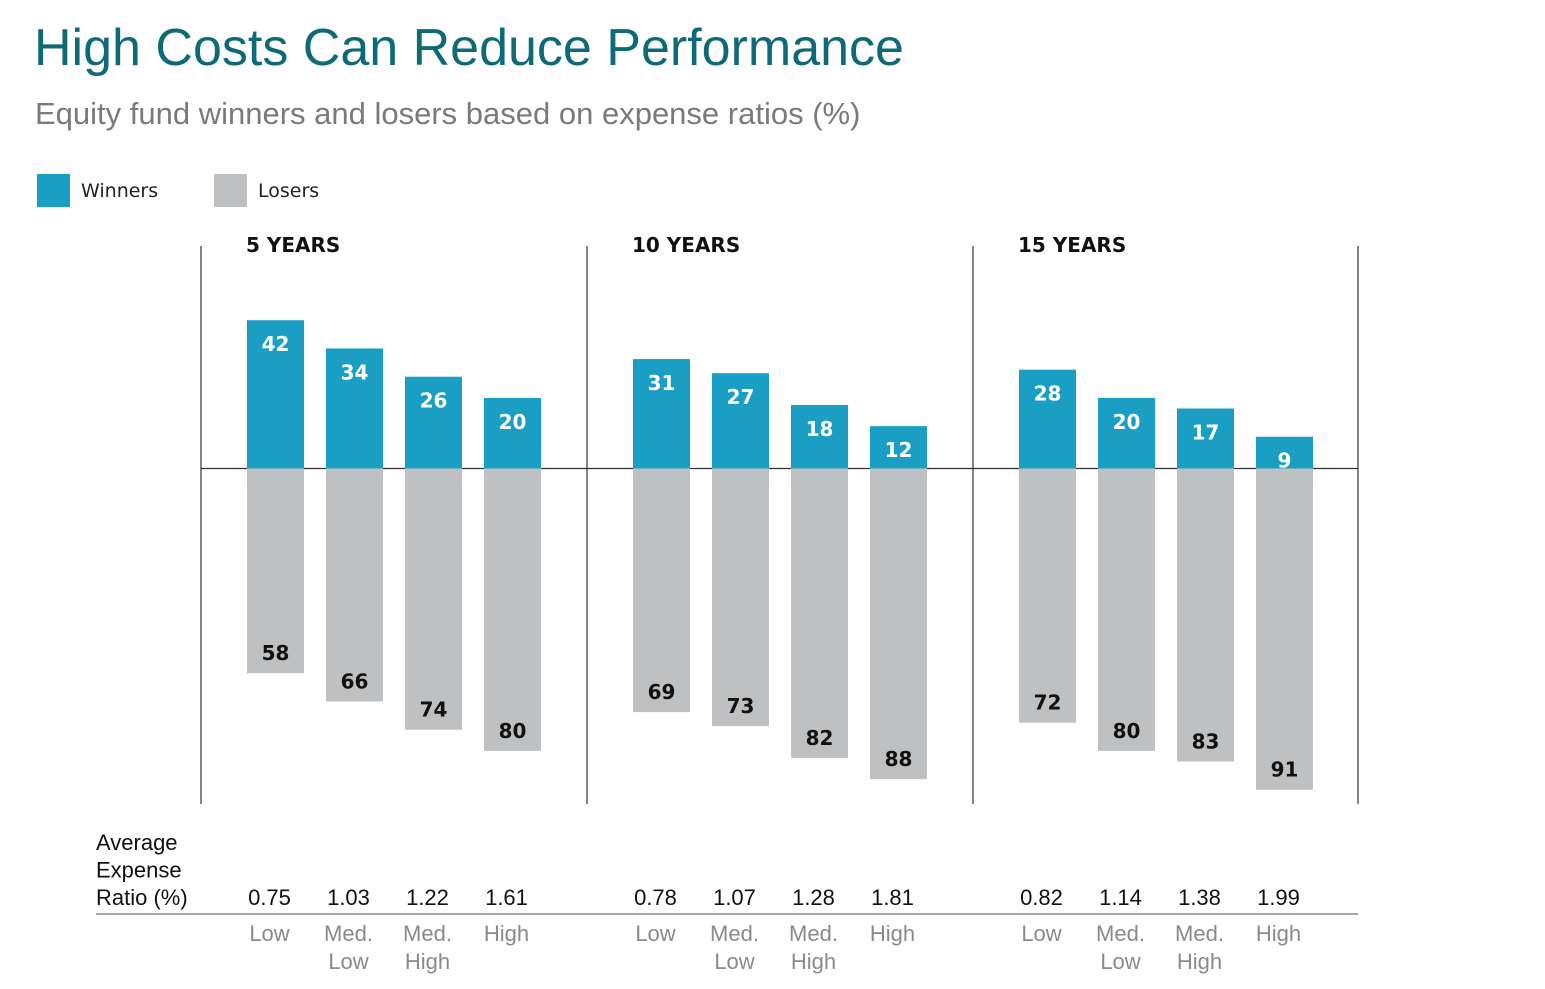 The image size is (1545, 989). What do you see at coordinates (1072, 245) in the screenshot?
I see `panel-title-2: 15 YEARS` at bounding box center [1072, 245].